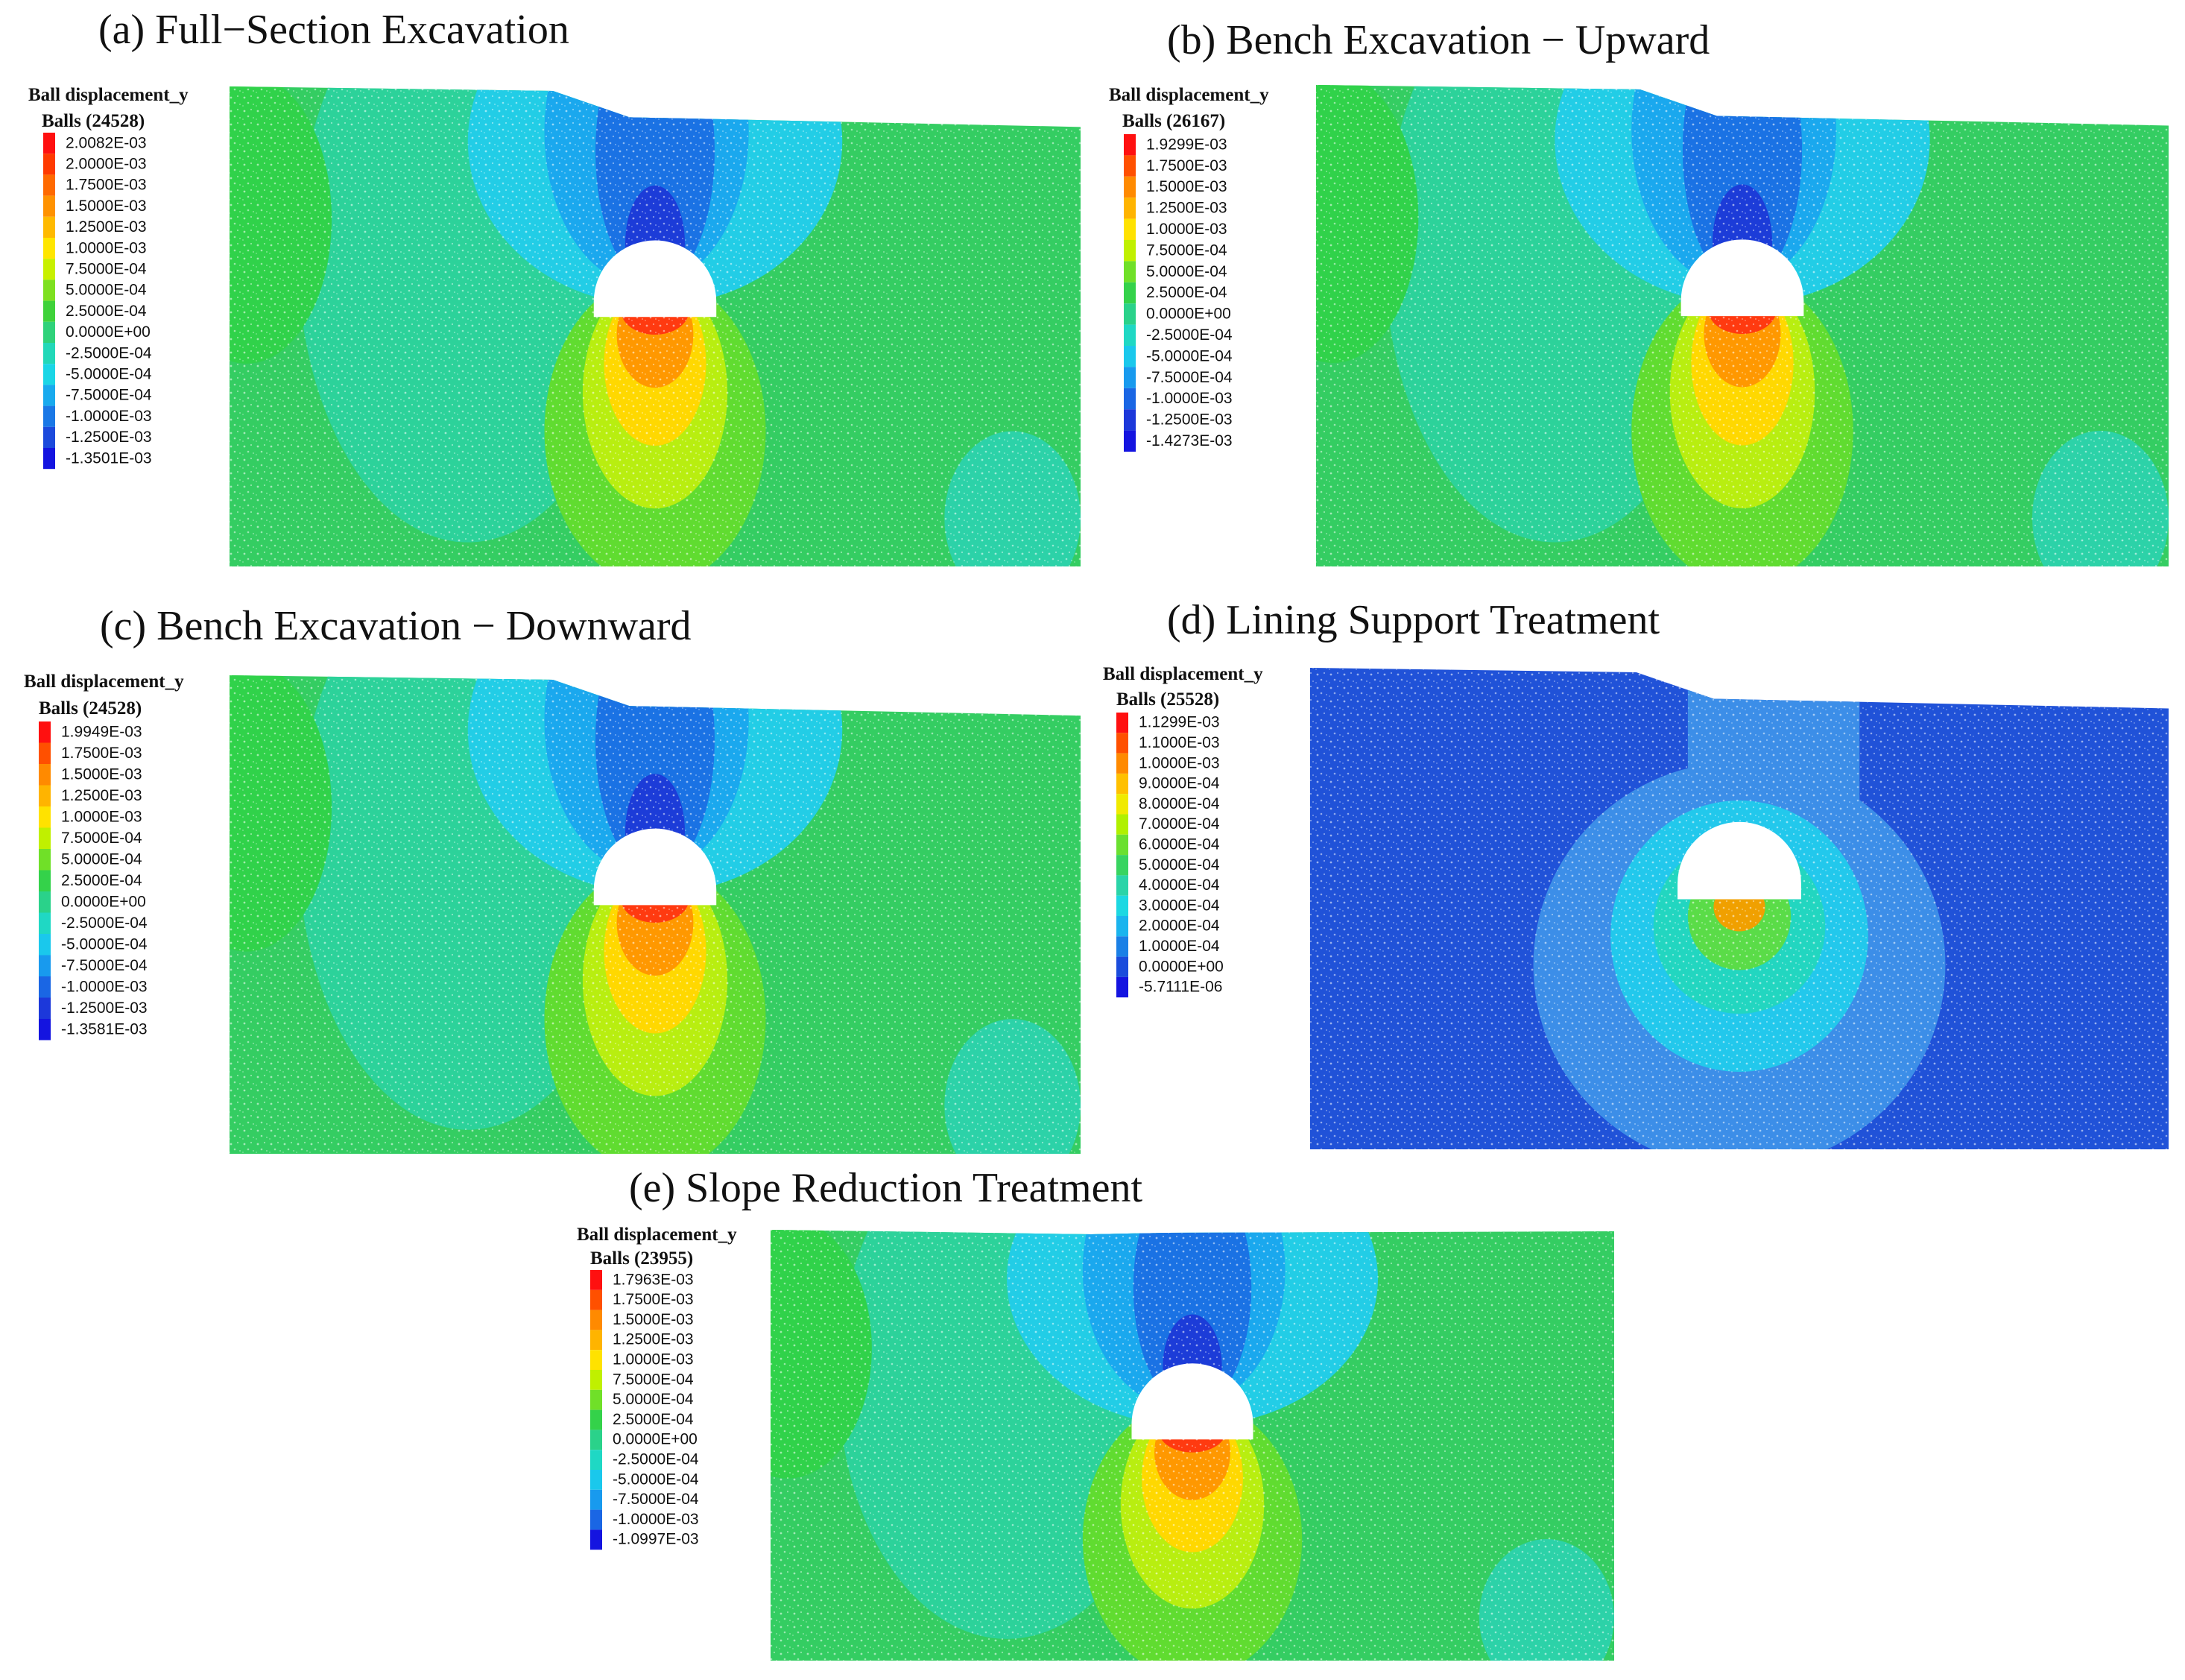 The height and width of the screenshot is (1680, 2185). I want to click on panel-e-title: (e) Slope Reduction Treatment, so click(885, 1188).